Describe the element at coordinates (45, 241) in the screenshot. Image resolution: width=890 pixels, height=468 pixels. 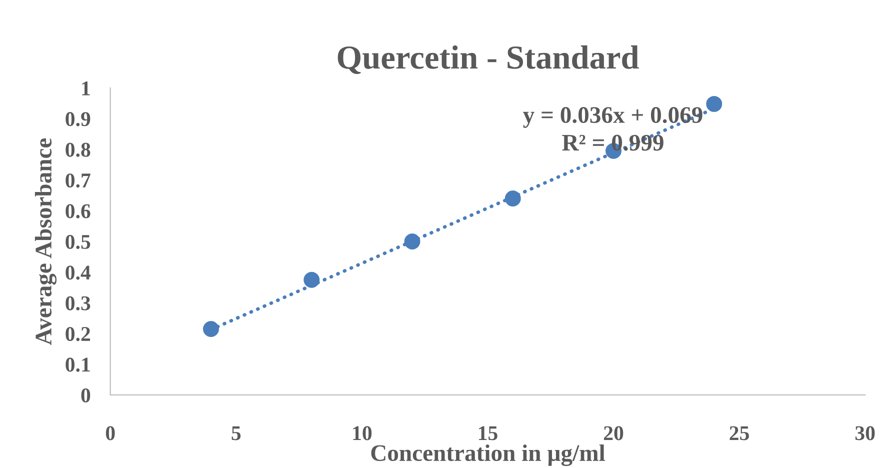
I see `y-axis-title: Average Absorbance` at that location.